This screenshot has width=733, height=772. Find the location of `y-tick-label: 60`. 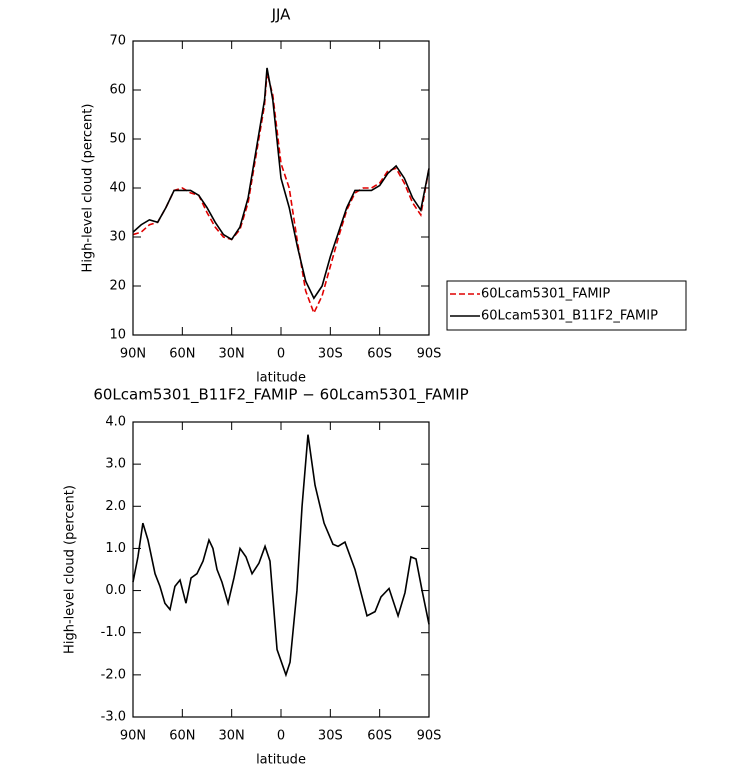

y-tick-label: 60 is located at coordinates (117, 90).